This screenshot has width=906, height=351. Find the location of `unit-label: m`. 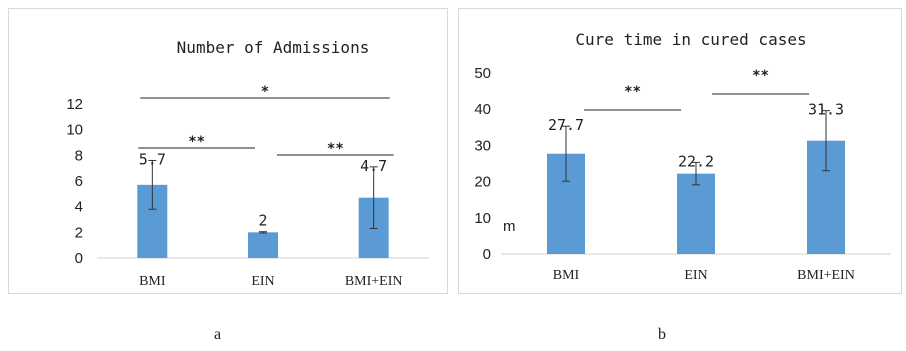

unit-label: m is located at coordinates (509, 226).